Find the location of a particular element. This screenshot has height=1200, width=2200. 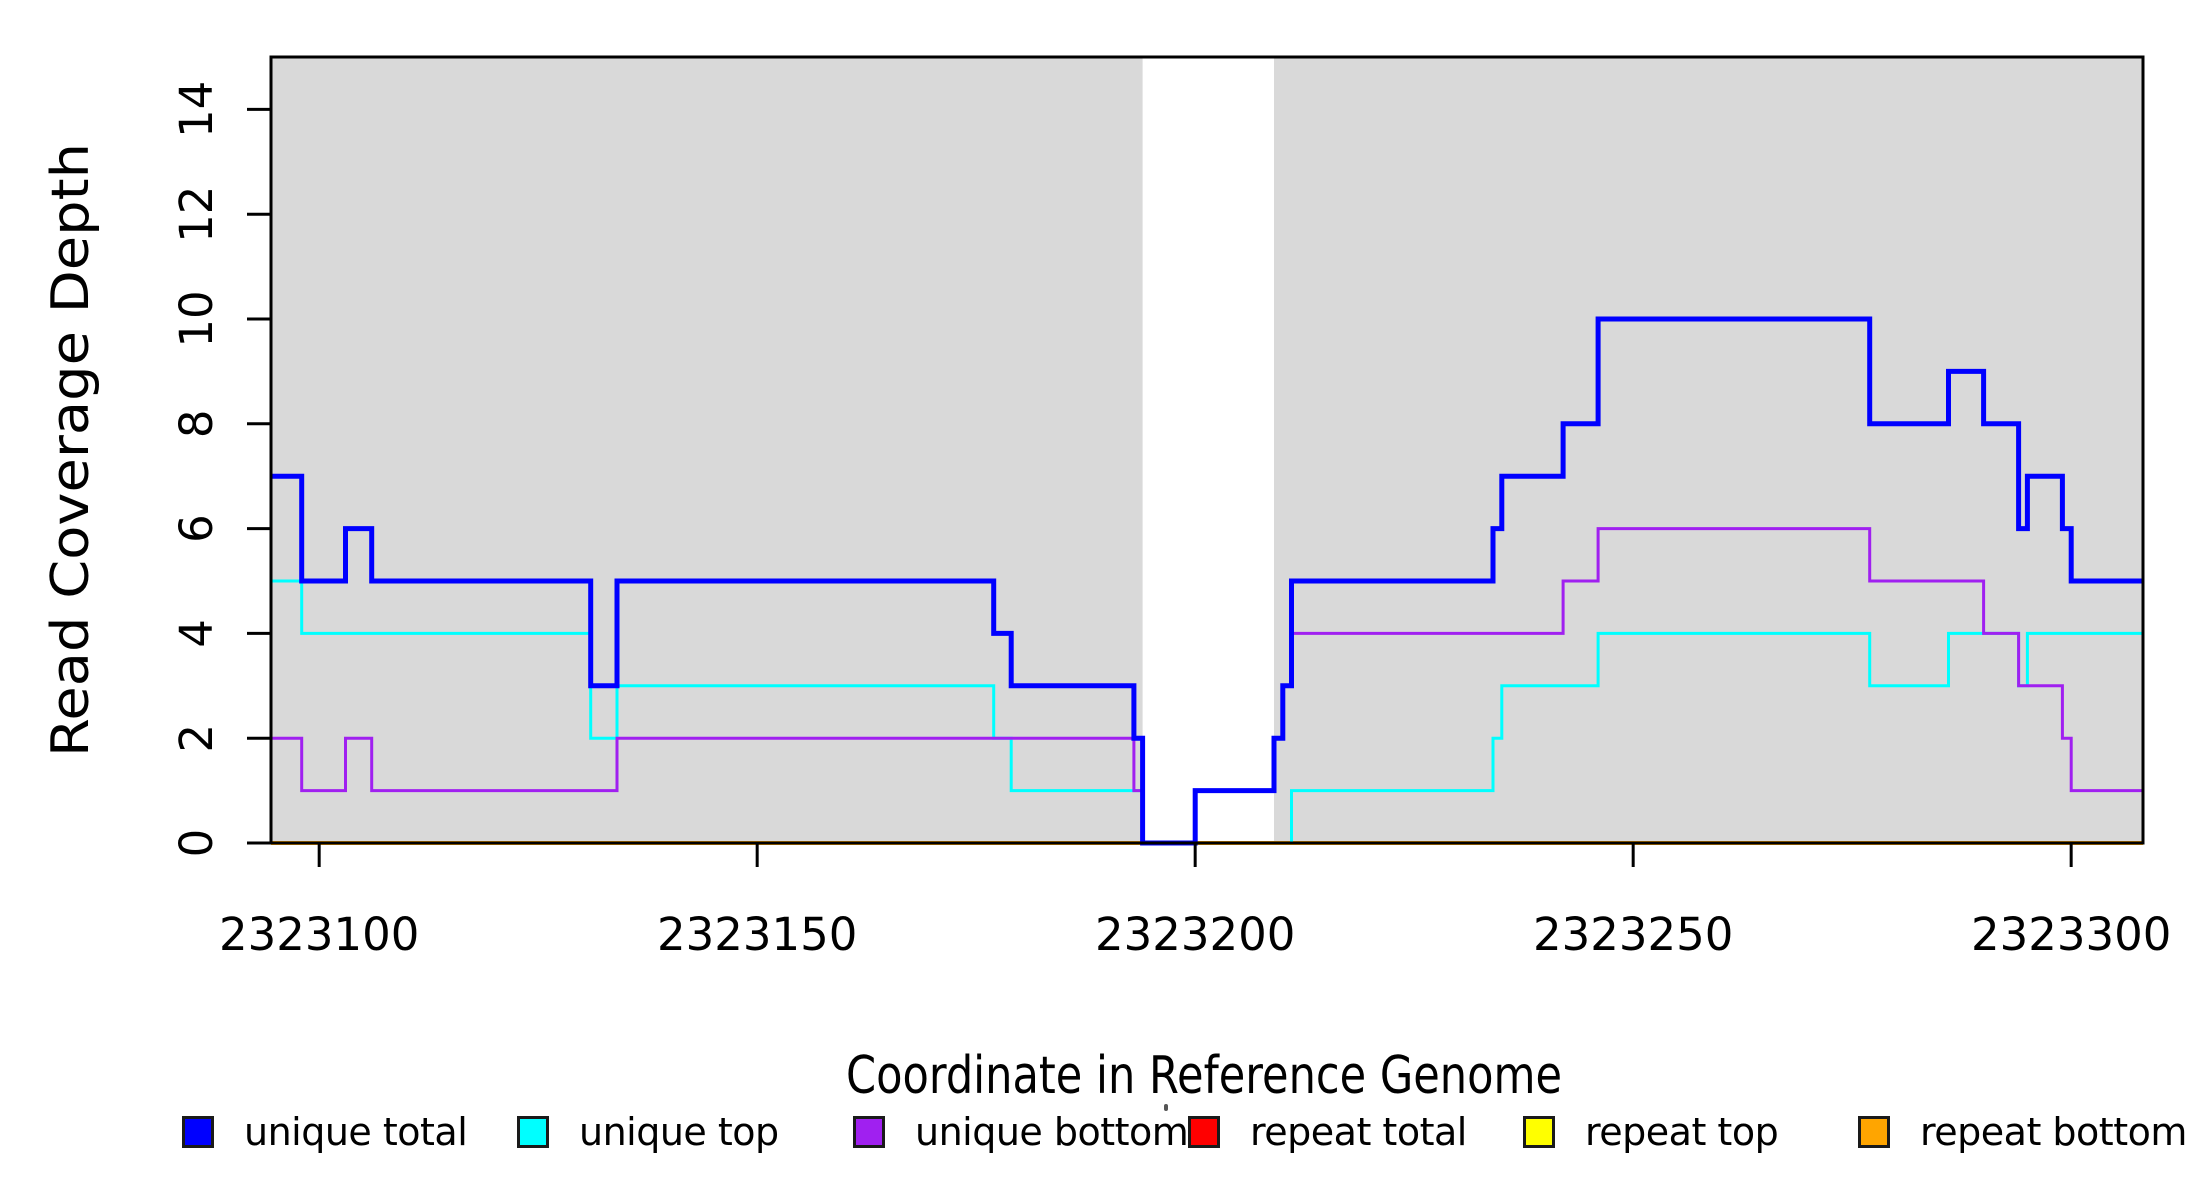

y-tick-label: 0 is located at coordinates (196, 843).